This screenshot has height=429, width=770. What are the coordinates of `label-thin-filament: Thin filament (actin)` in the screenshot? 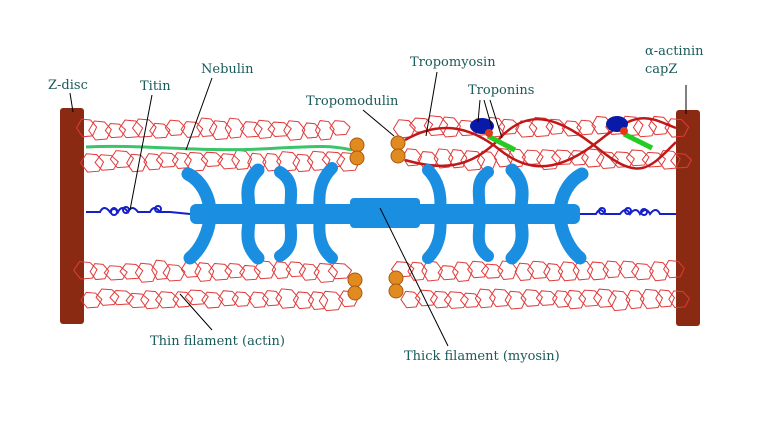 It's located at (217, 341).